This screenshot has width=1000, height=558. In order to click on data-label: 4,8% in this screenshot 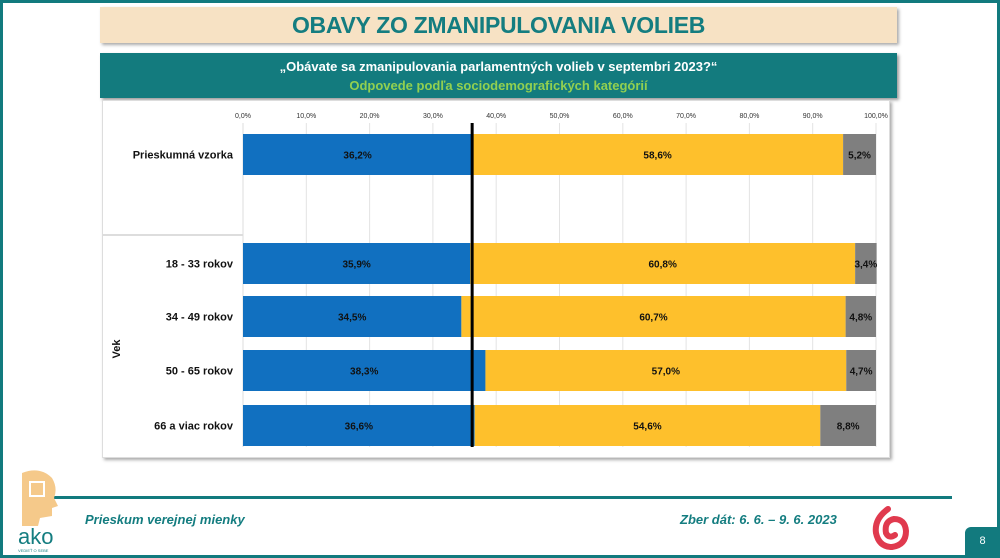, I will do `click(860, 318)`.